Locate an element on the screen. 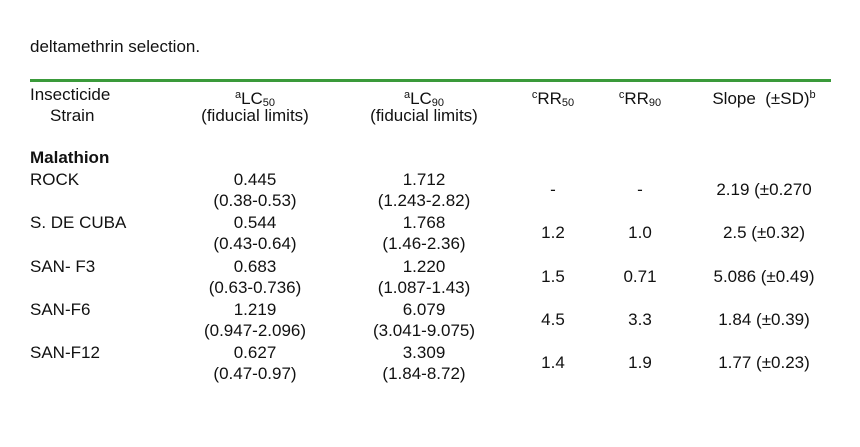 This screenshot has height=447, width=860. cell: 1.220 is located at coordinates (424, 266).